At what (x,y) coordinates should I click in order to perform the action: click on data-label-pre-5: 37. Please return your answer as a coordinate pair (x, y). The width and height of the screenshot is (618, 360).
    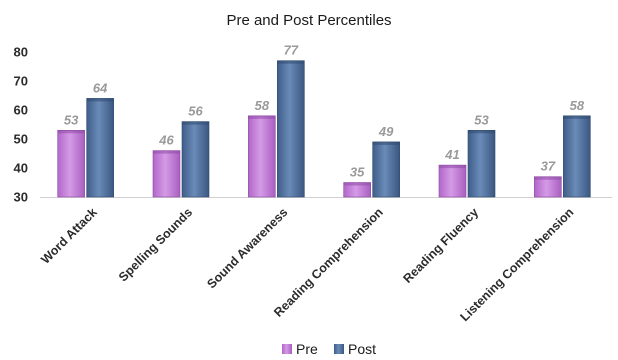
    Looking at the image, I should click on (548, 166).